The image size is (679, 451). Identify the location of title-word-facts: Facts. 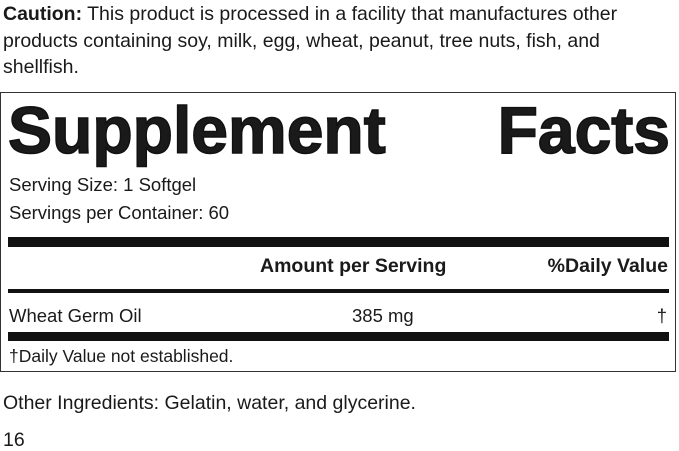
(584, 130).